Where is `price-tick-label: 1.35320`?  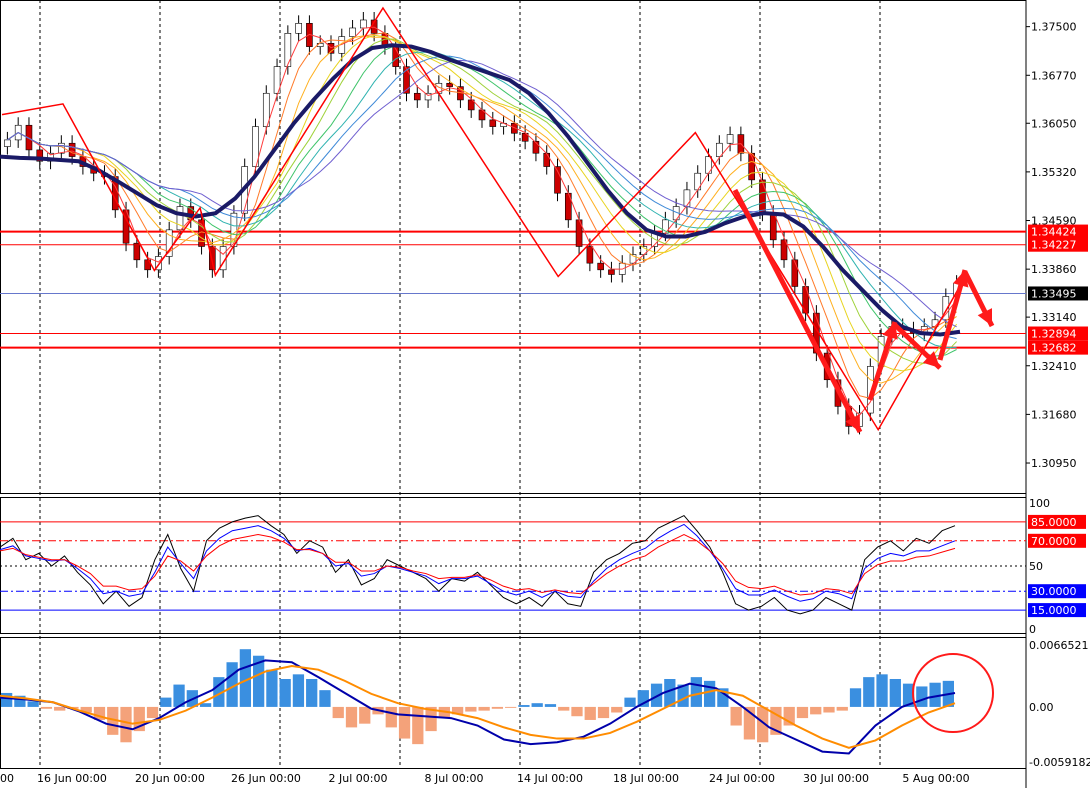 price-tick-label: 1.35320 is located at coordinates (1054, 172).